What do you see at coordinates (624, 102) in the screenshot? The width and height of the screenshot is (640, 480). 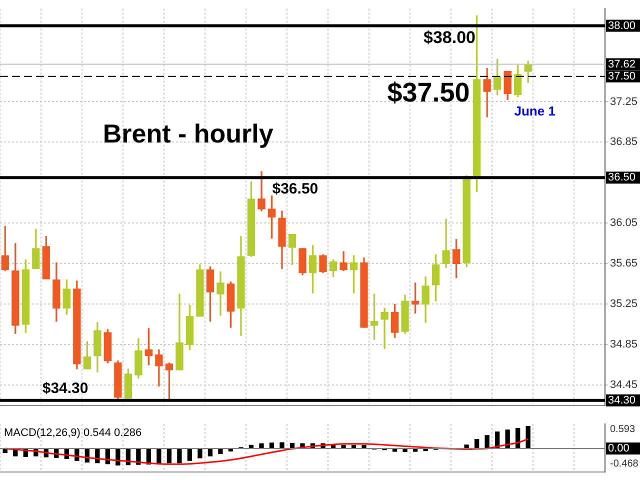 I see `y-tick-label: 37.25` at bounding box center [624, 102].